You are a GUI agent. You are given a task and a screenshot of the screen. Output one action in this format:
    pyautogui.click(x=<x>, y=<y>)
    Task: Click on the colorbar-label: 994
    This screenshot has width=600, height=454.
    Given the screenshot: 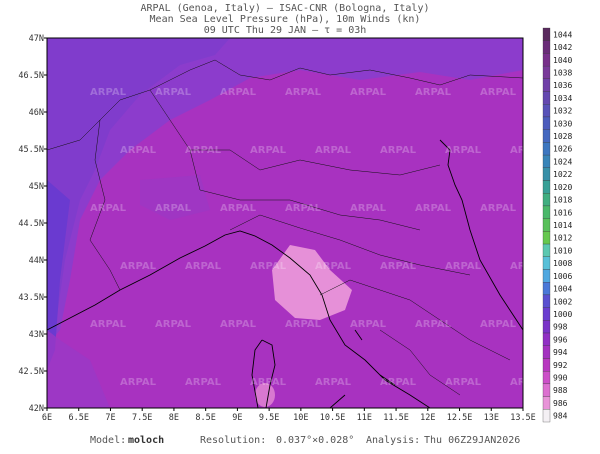 What is the action you would take?
    pyautogui.click(x=560, y=352)
    